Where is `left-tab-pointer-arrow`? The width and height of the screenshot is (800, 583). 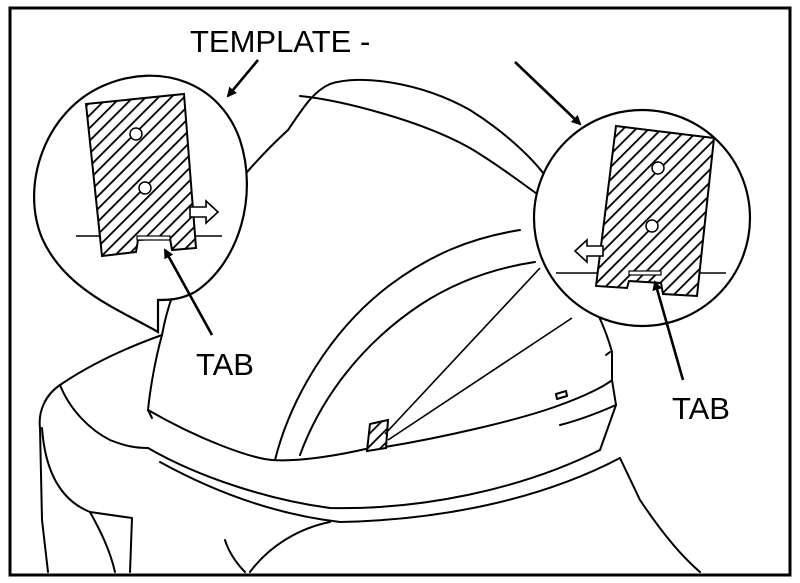 left-tab-pointer-arrow is located at coordinates (188, 292).